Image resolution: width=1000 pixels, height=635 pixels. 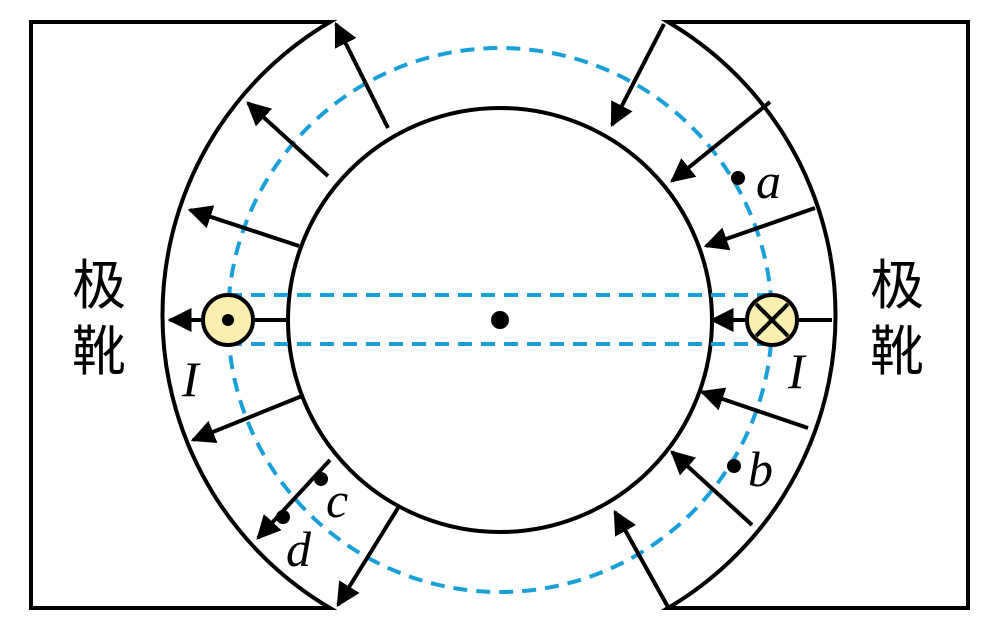 I want to click on point-b-dot, so click(x=734, y=466).